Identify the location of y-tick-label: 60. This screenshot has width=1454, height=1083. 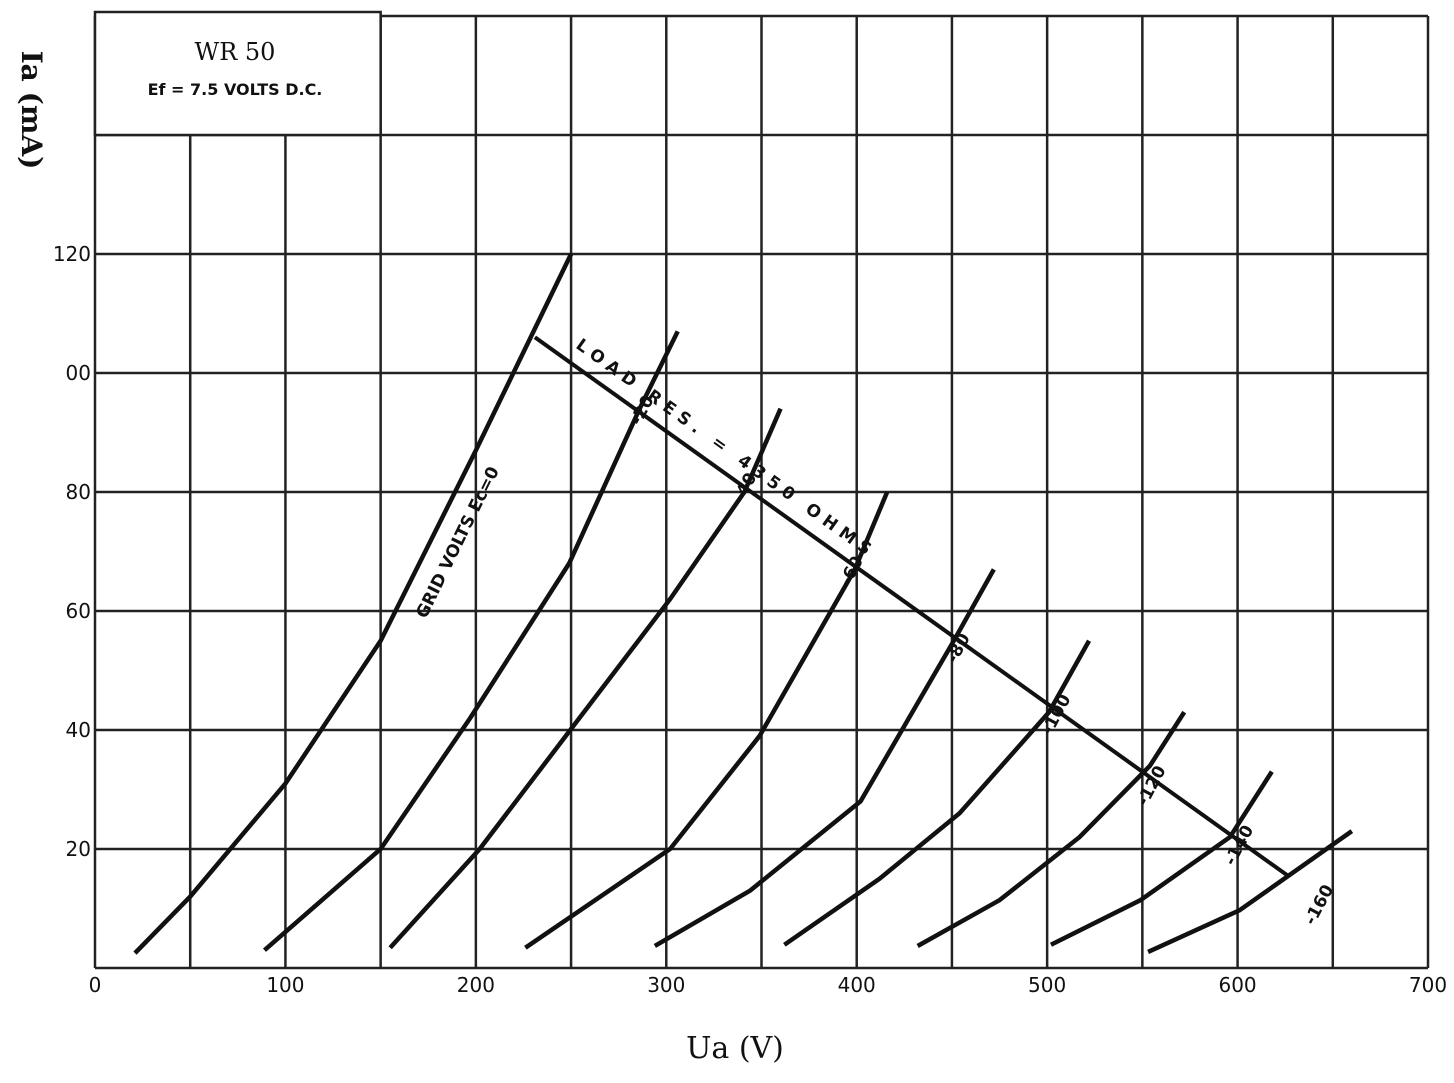
(78, 611).